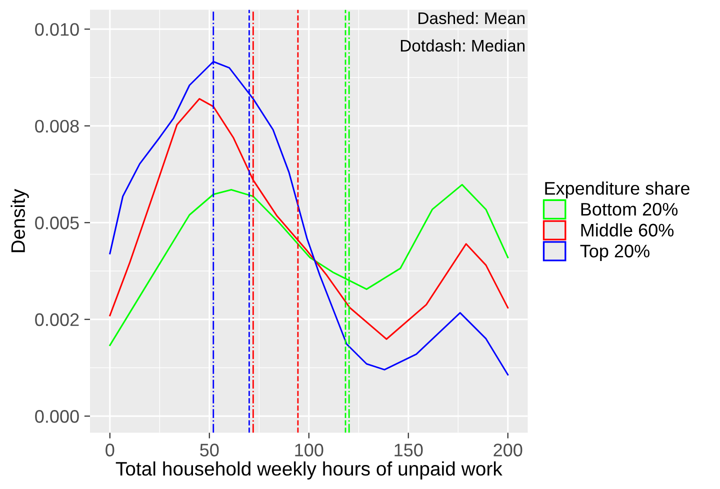 This screenshot has height=489, width=720. I want to click on legend-title: Expenditure share, so click(617, 190).